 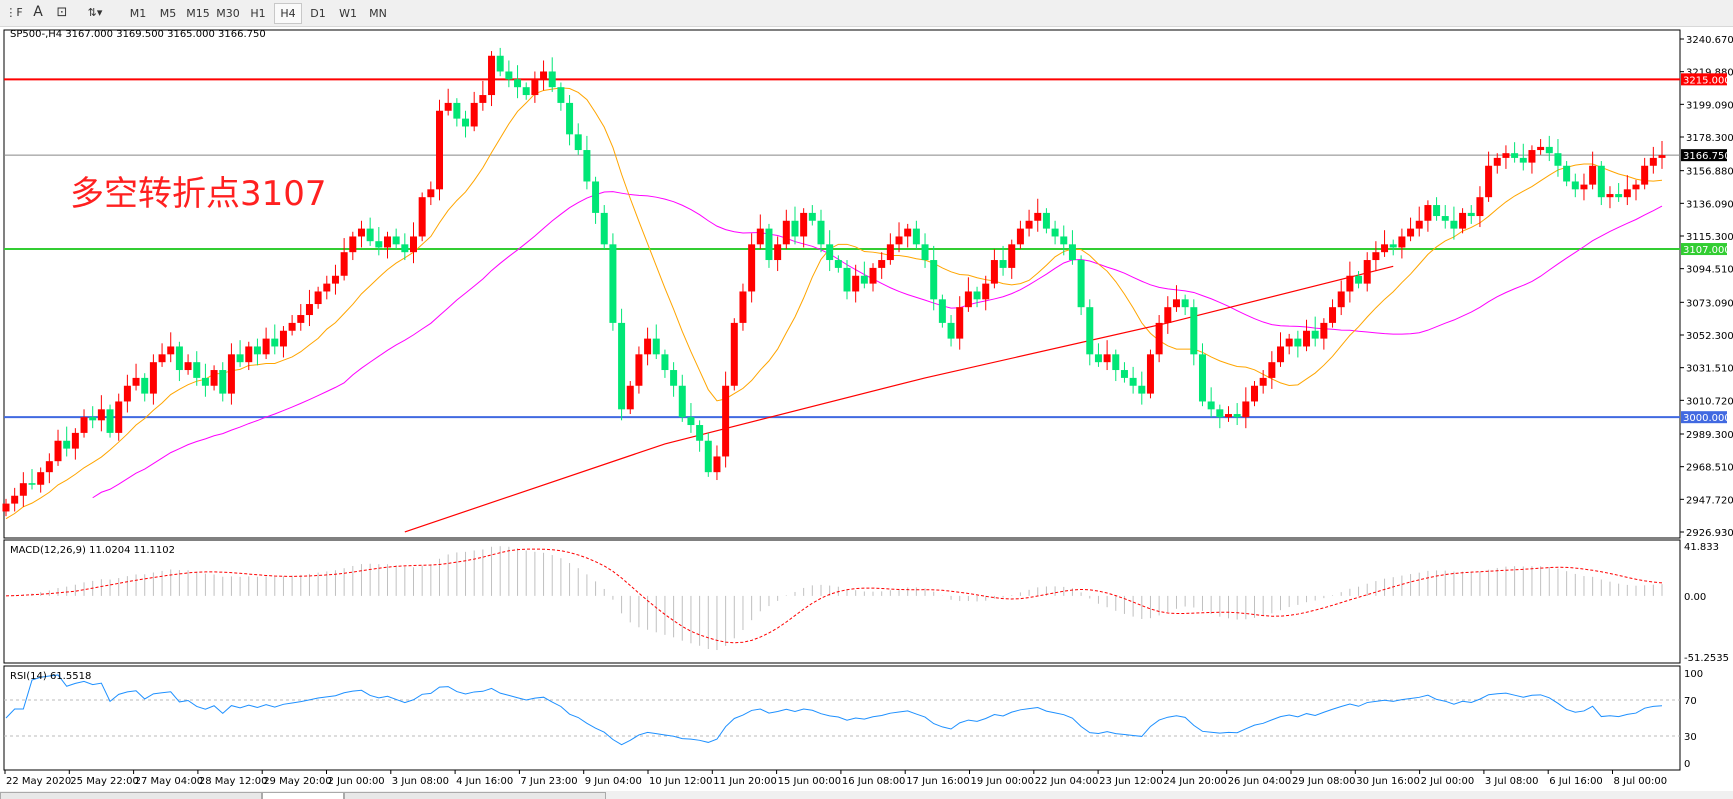 What do you see at coordinates (168, 13) in the screenshot?
I see `timeframe-m5: M5` at bounding box center [168, 13].